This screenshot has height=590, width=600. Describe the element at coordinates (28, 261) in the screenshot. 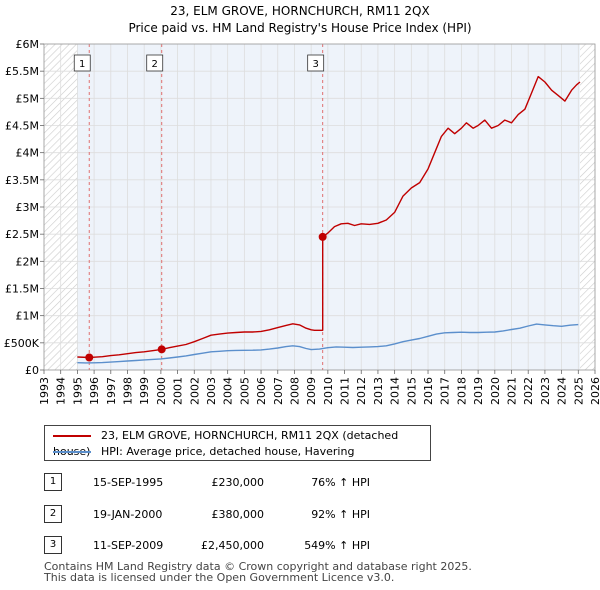

I see `y-tick-label: £2M` at that location.